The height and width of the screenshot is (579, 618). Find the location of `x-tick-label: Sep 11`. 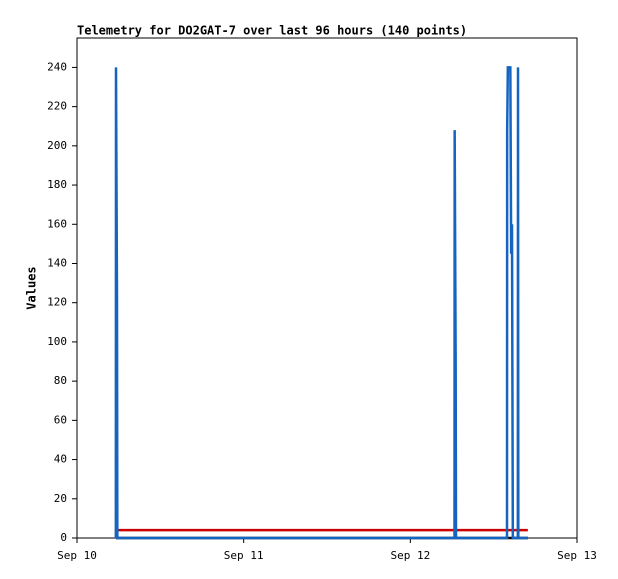

x-tick-label: Sep 11 is located at coordinates (244, 555).